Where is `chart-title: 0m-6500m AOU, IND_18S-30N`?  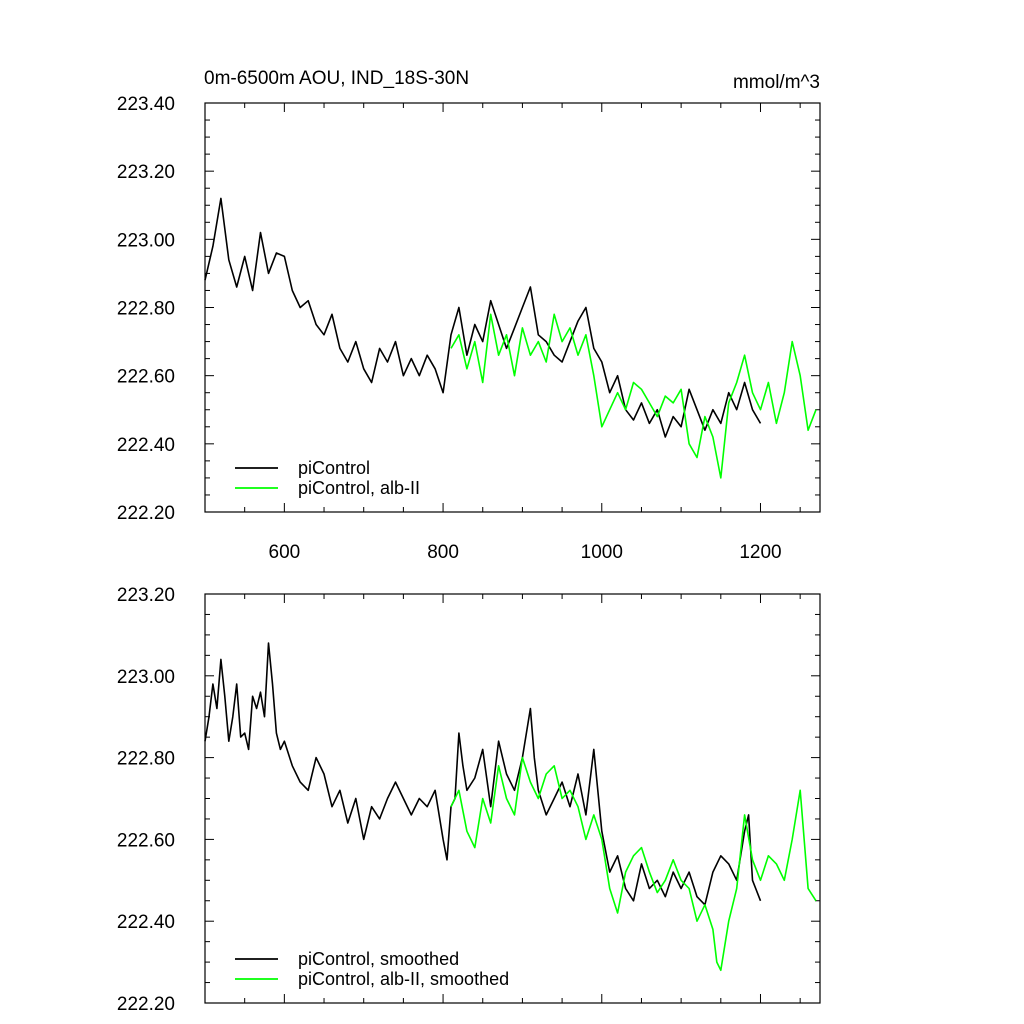
chart-title: 0m-6500m AOU, IND_18S-30N is located at coordinates (336, 78).